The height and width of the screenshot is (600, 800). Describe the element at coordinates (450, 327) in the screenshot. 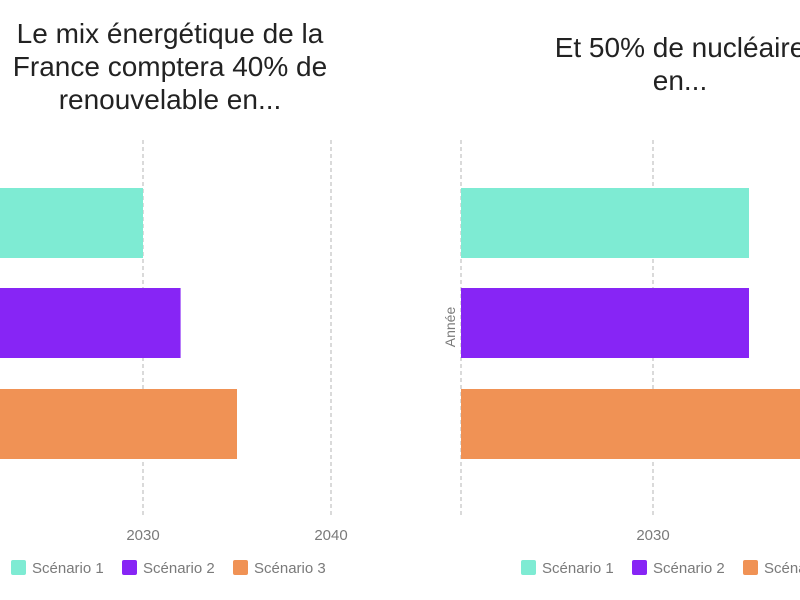

I see `y-axis-label: Année` at that location.